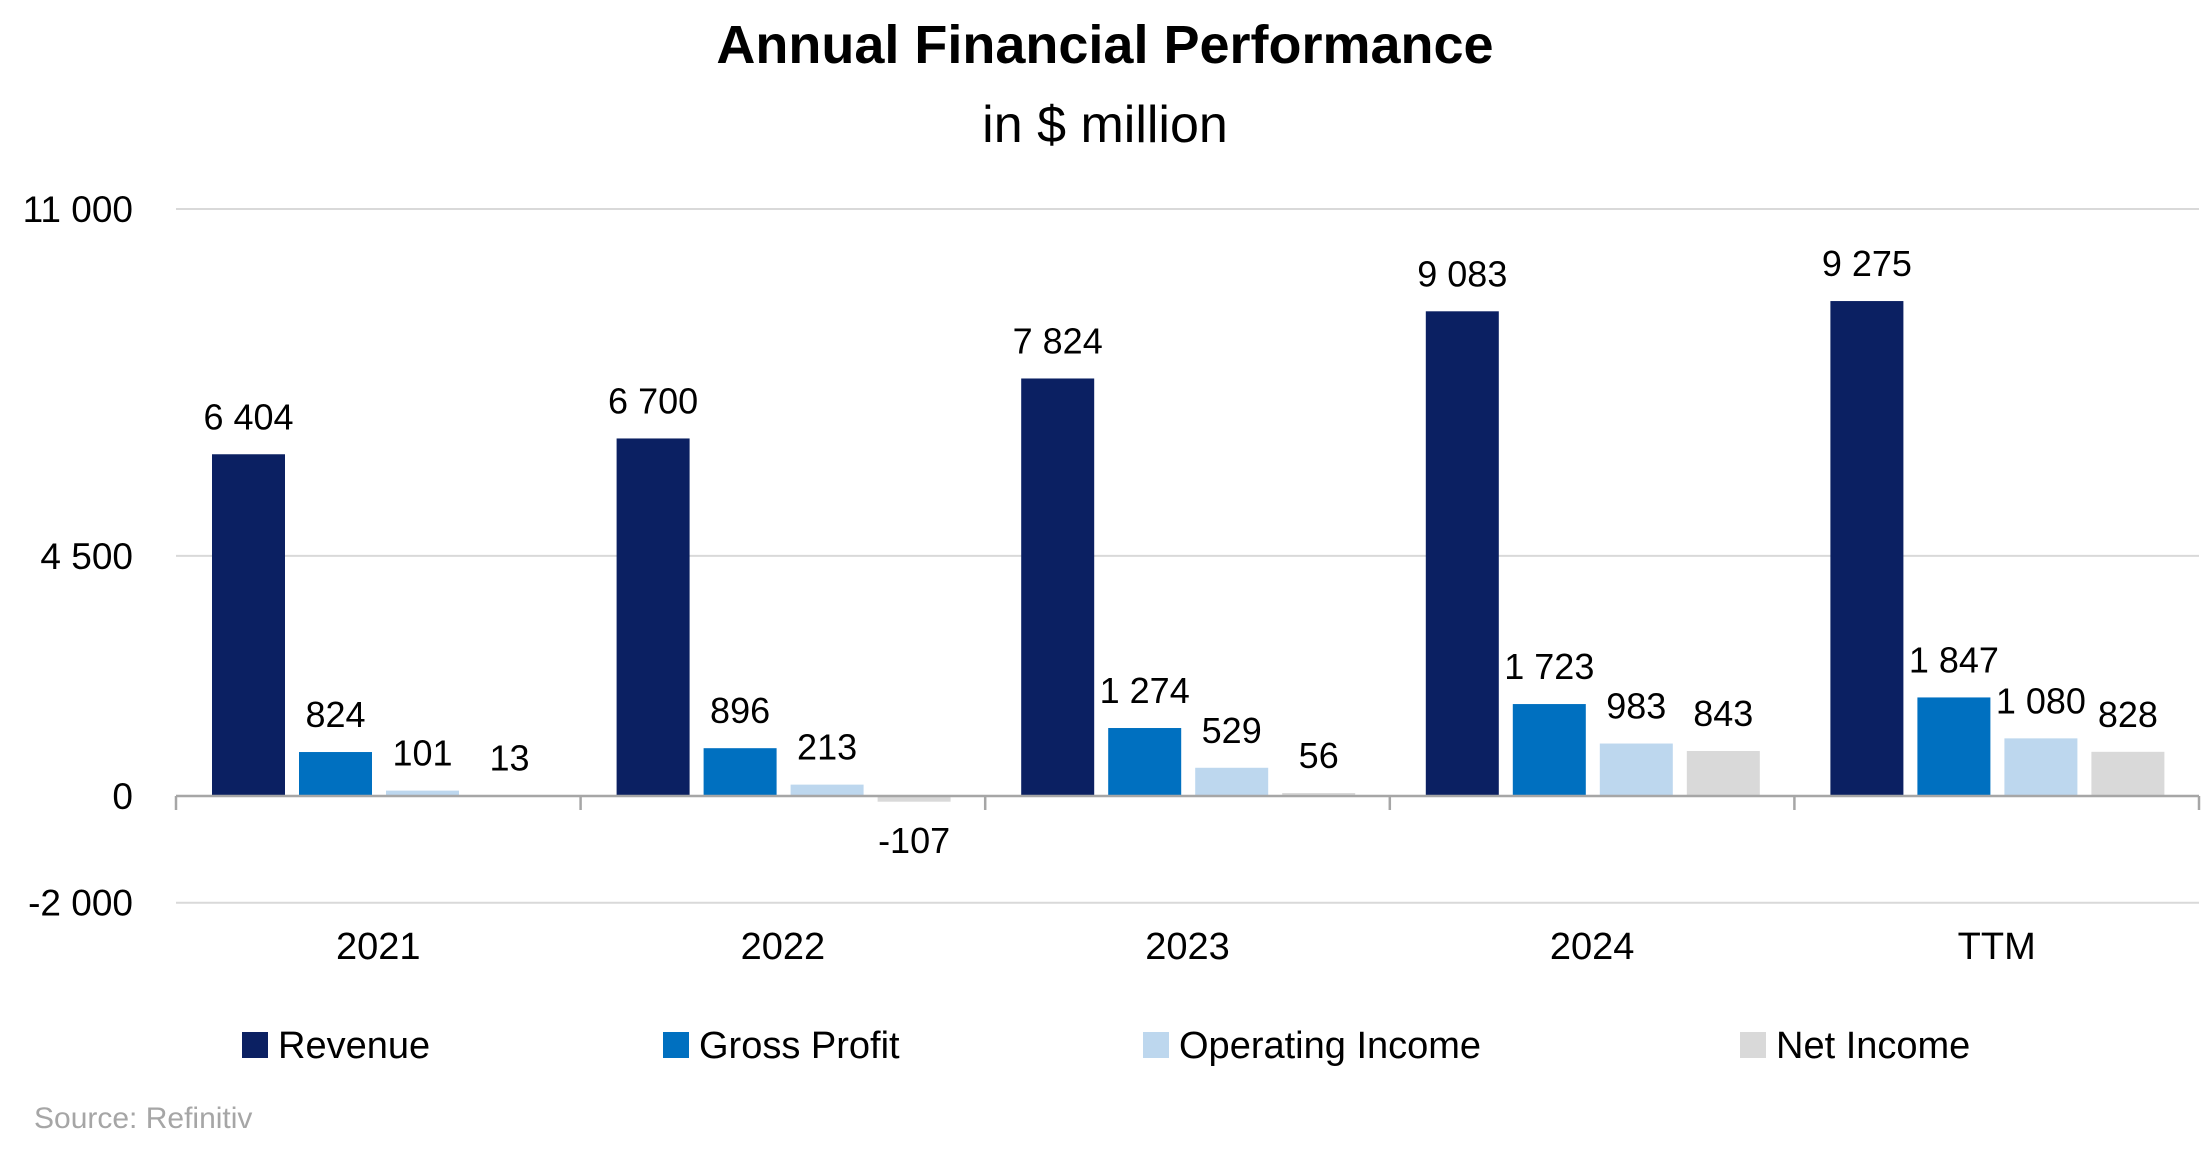 This screenshot has height=1170, width=2201. What do you see at coordinates (1145, 690) in the screenshot?
I see `data-label: 1 274` at bounding box center [1145, 690].